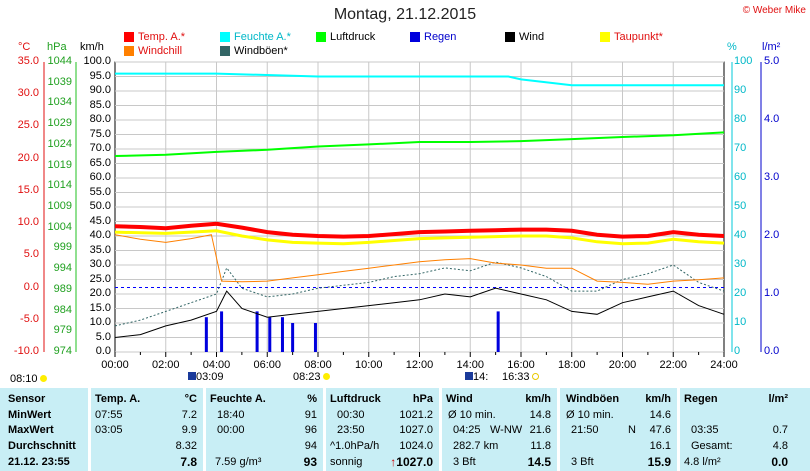 The image size is (810, 471). What do you see at coordinates (100, 235) in the screenshot?
I see `wind-tick-label: 40.0` at bounding box center [100, 235].